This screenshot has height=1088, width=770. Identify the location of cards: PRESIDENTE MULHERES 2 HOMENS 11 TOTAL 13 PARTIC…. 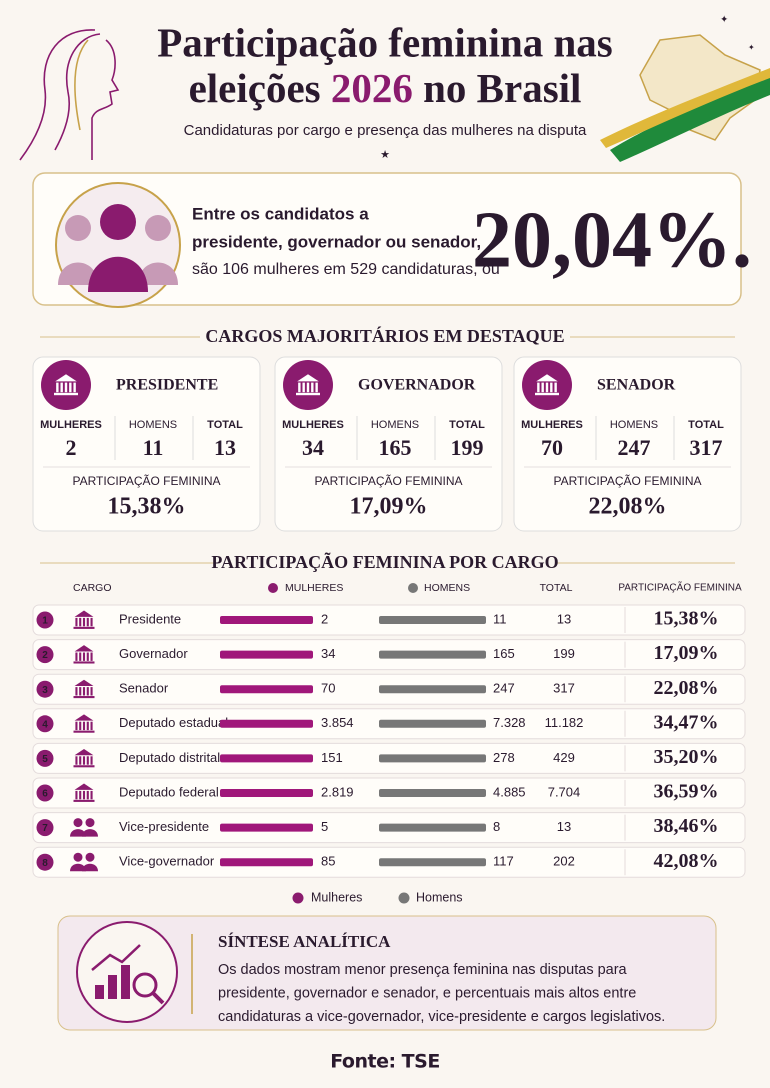
(387, 444).